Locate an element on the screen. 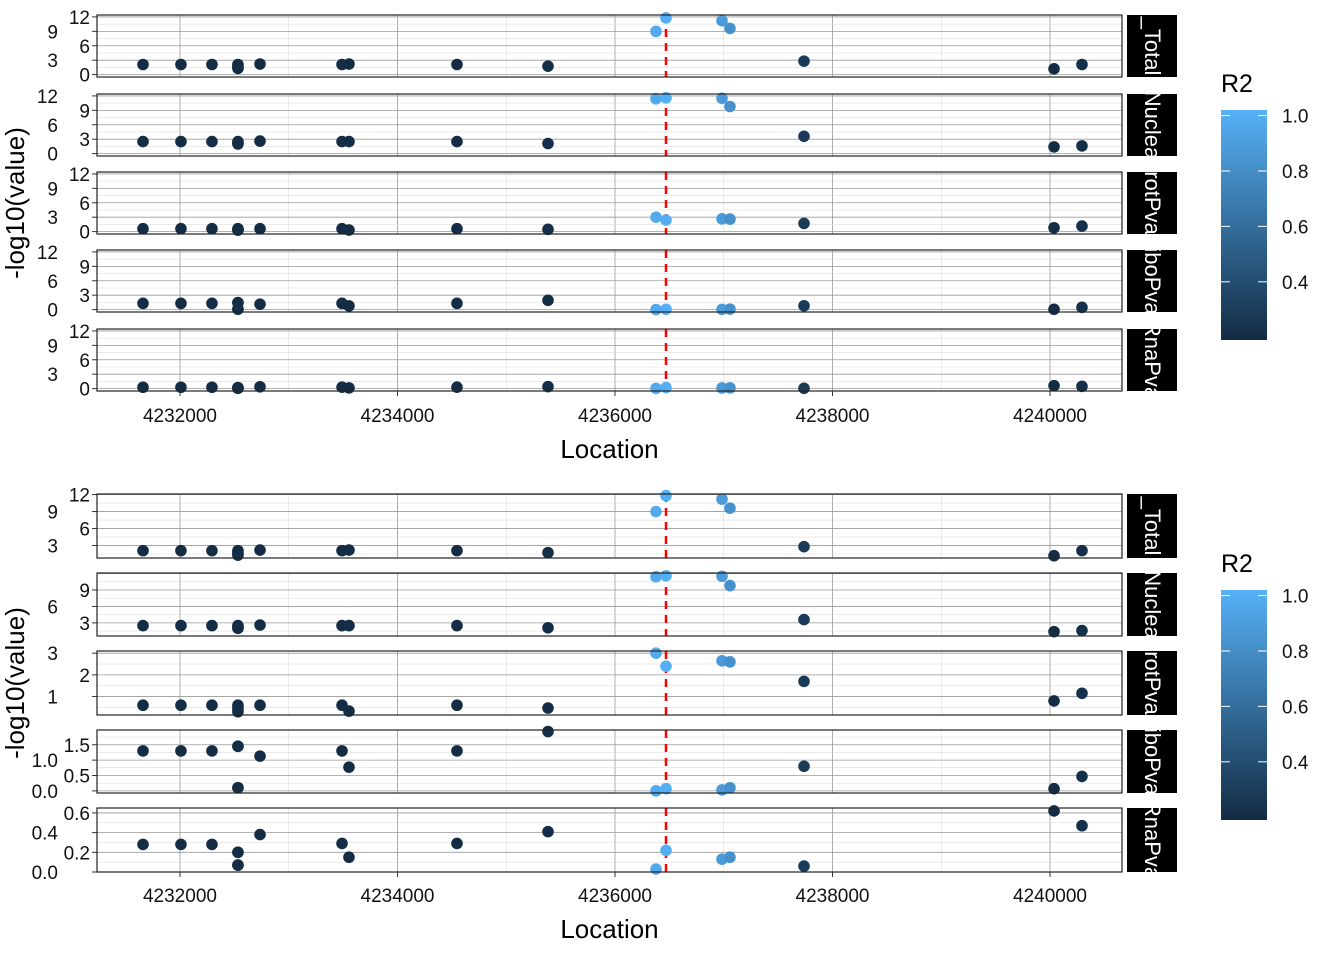 This screenshot has height=965, width=1344. facet-strip-label: RnaPva is located at coordinates (1152, 360).